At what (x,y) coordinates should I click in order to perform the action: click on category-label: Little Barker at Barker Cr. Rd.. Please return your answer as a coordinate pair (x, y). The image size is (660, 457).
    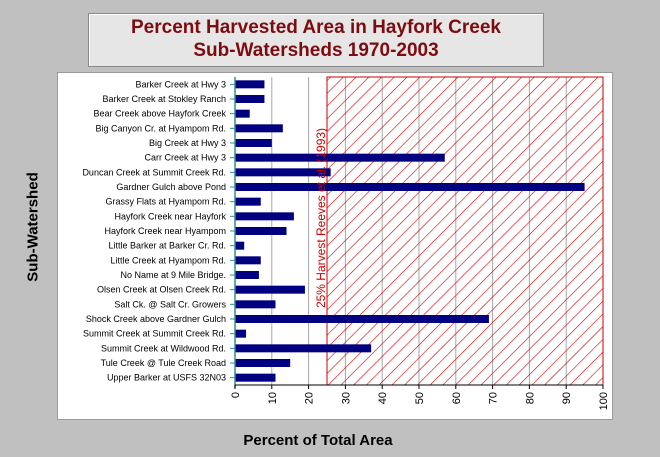
    Looking at the image, I should click on (167, 246).